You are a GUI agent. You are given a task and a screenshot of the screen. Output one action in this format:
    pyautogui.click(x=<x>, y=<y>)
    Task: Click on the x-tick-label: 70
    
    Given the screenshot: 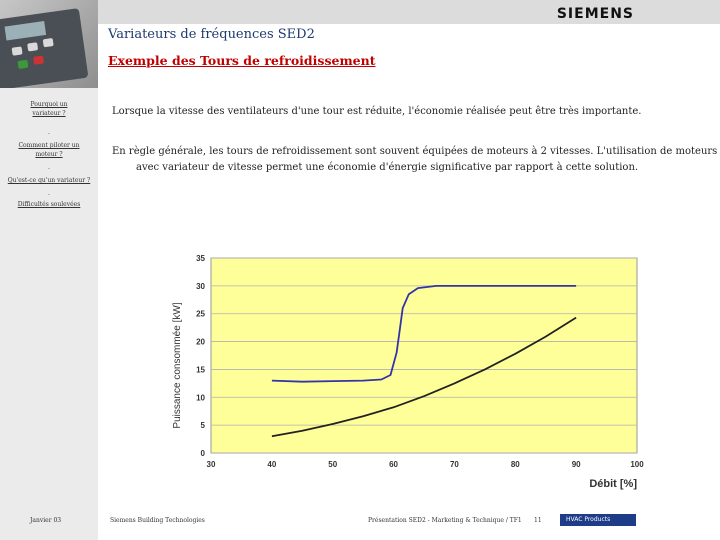 What is the action you would take?
    pyautogui.click(x=454, y=464)
    